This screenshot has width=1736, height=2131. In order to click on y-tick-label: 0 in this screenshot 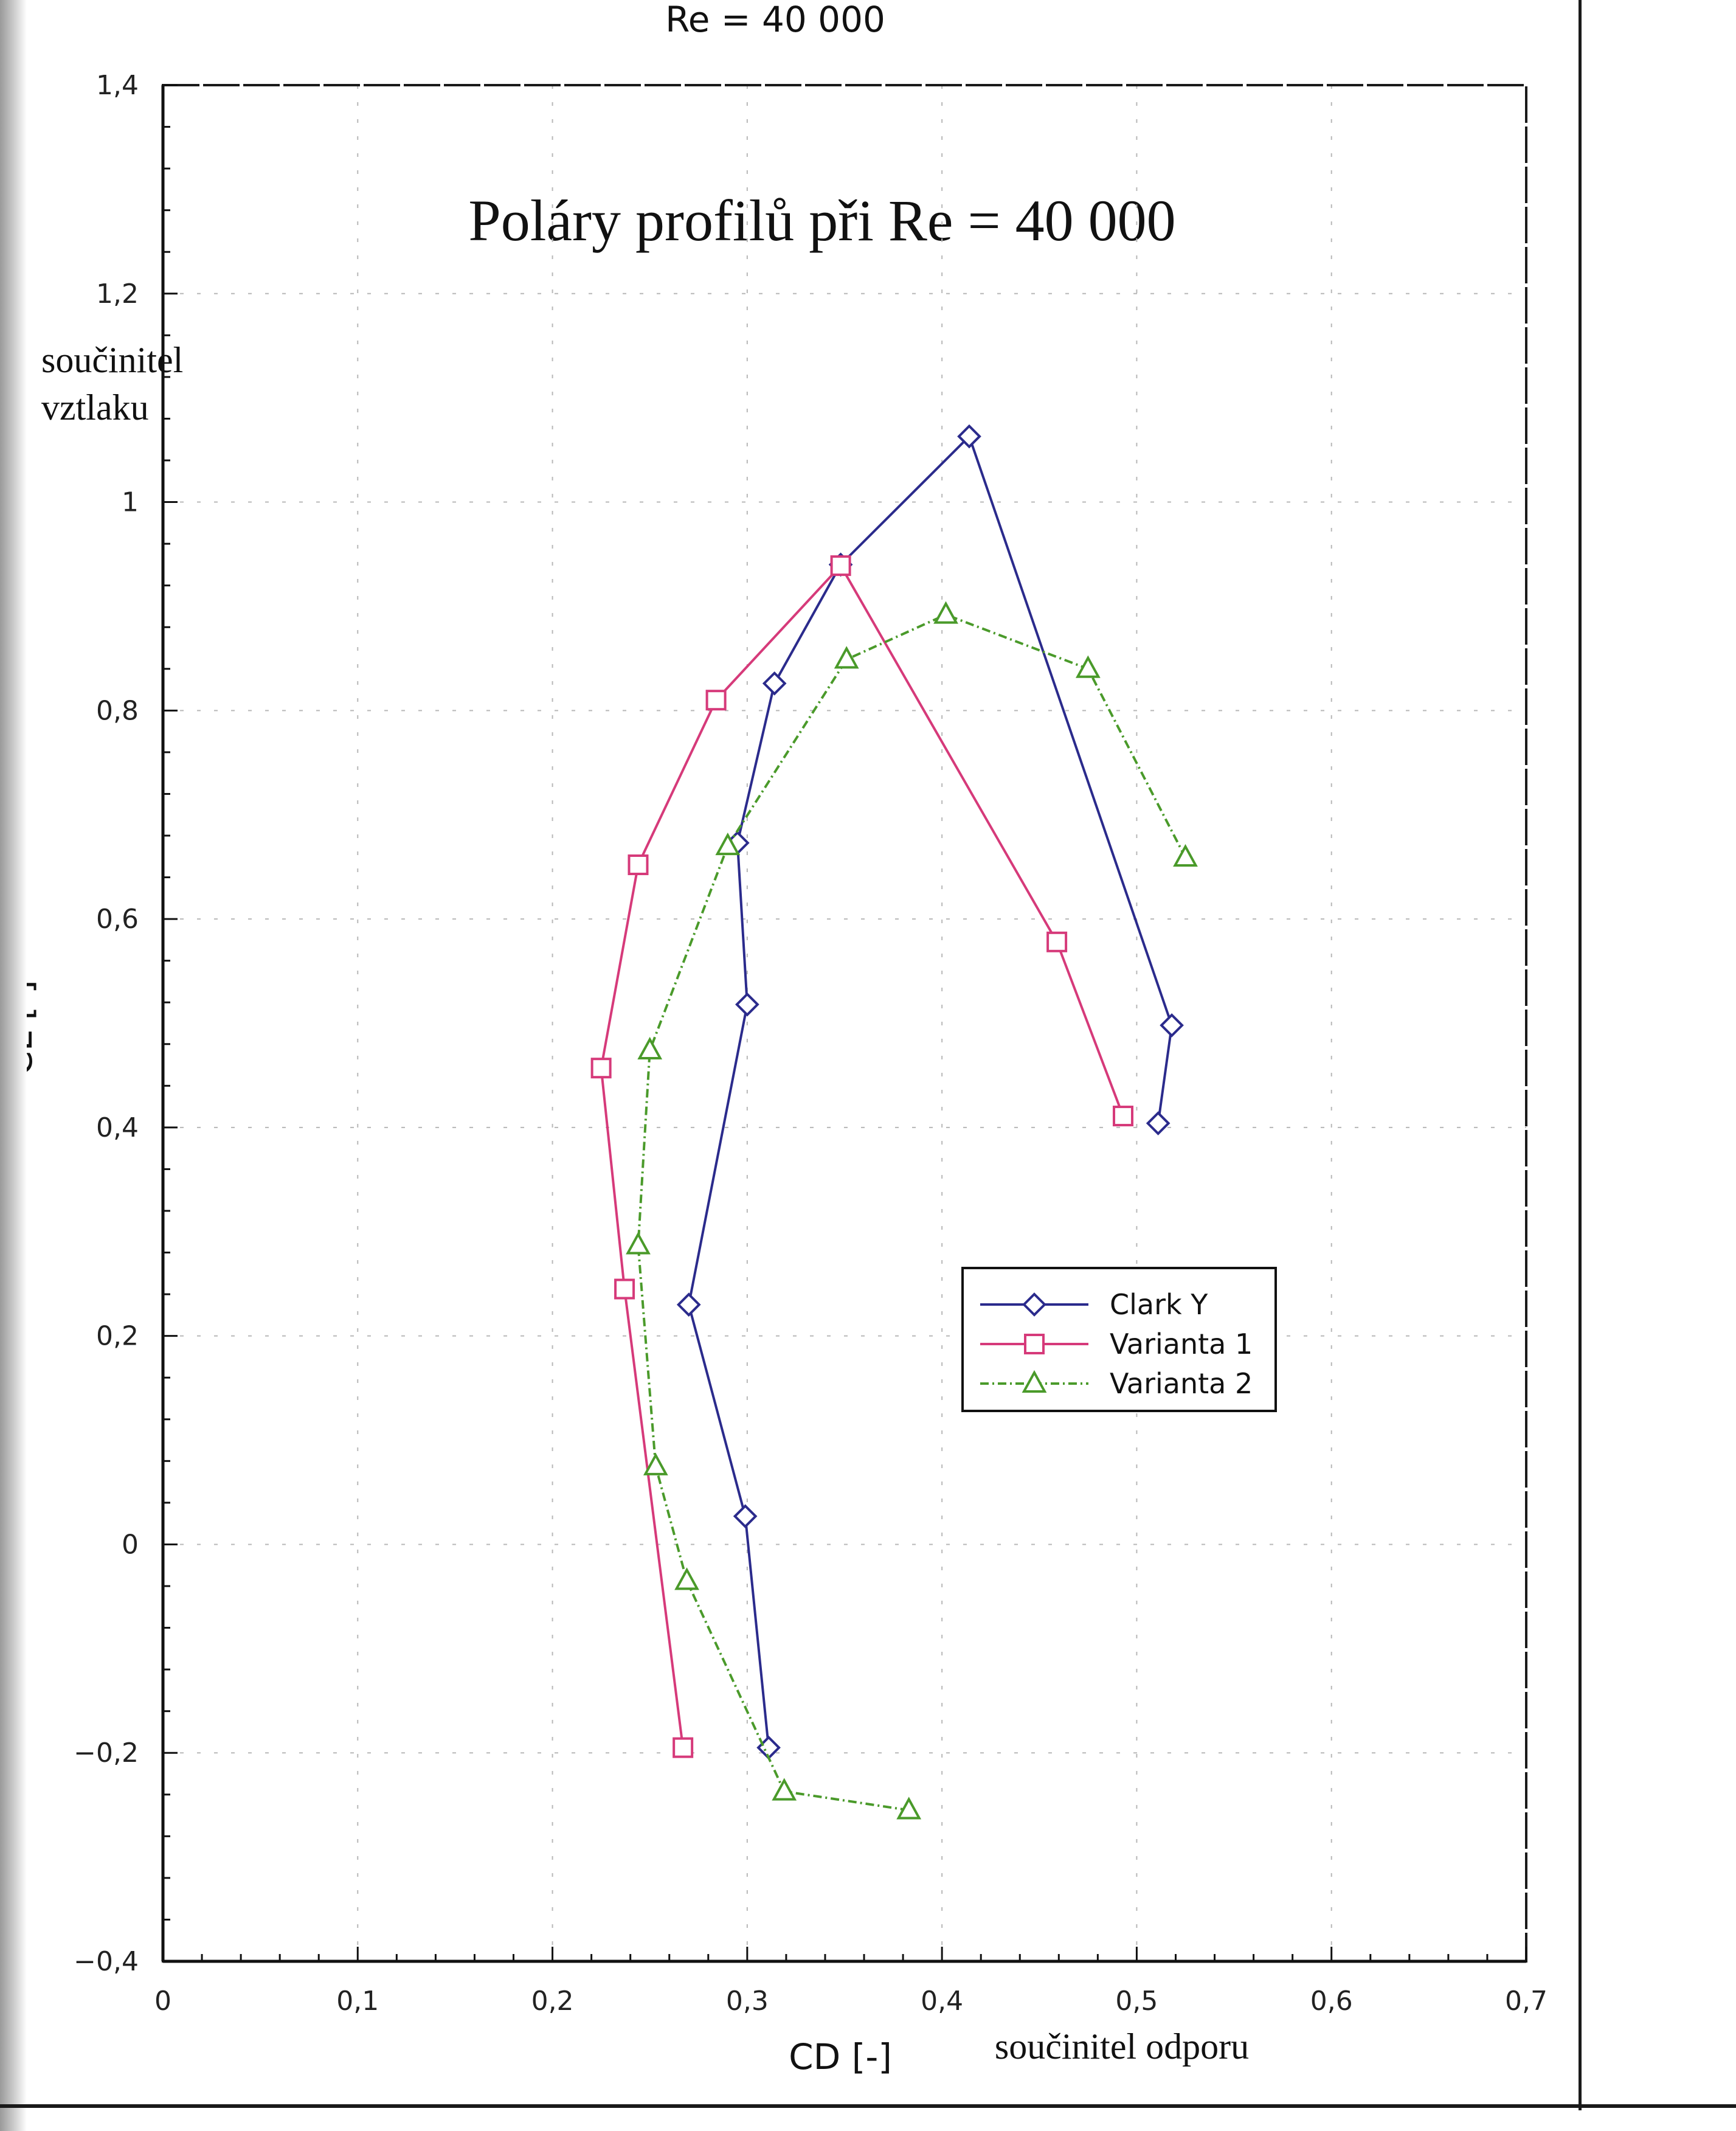, I will do `click(130, 1544)`.